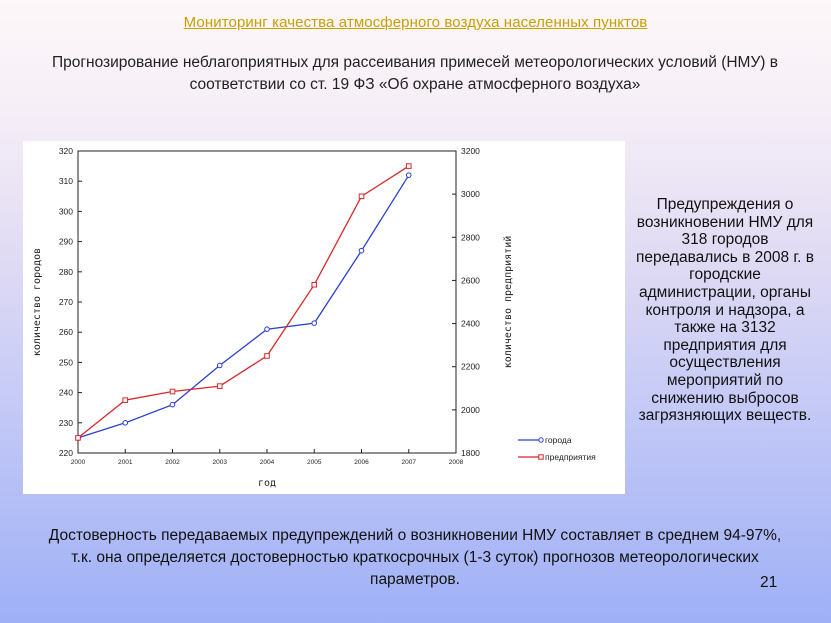  I want to click on x-tick-label-8: 2008, so click(456, 462).